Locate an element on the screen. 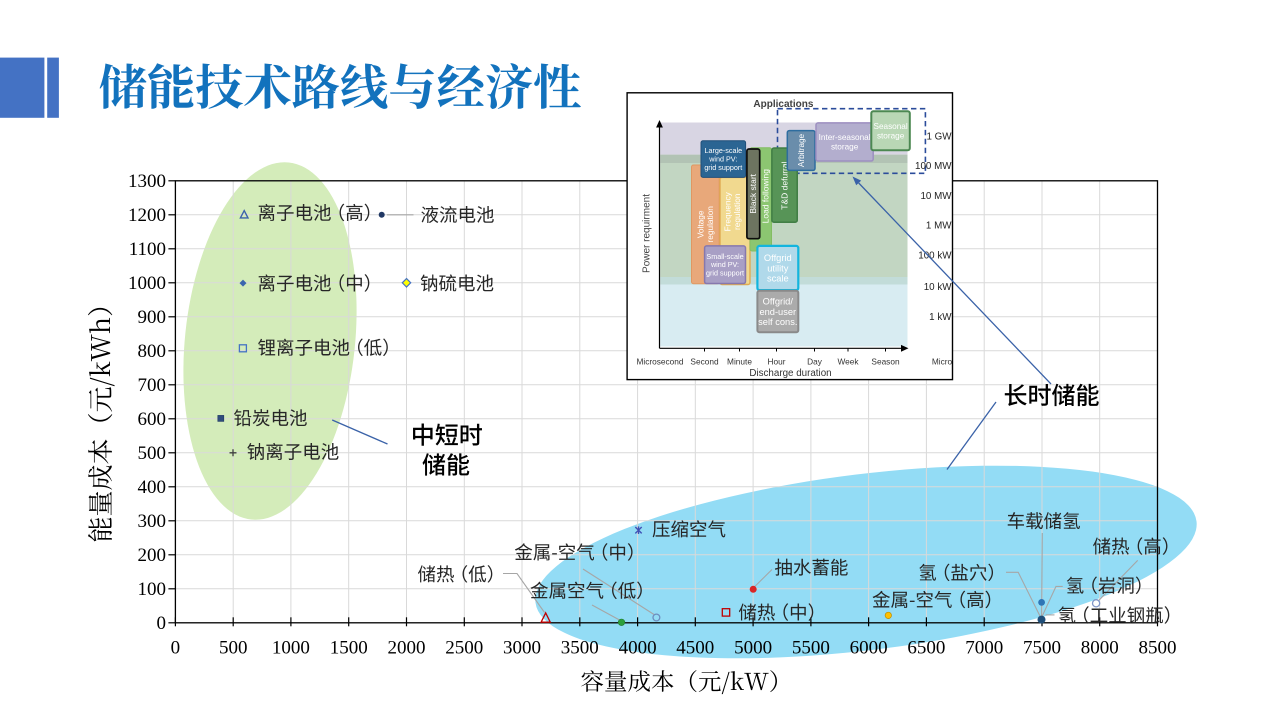 The image size is (1280, 720). svg-text: 100 MW is located at coordinates (933, 166).